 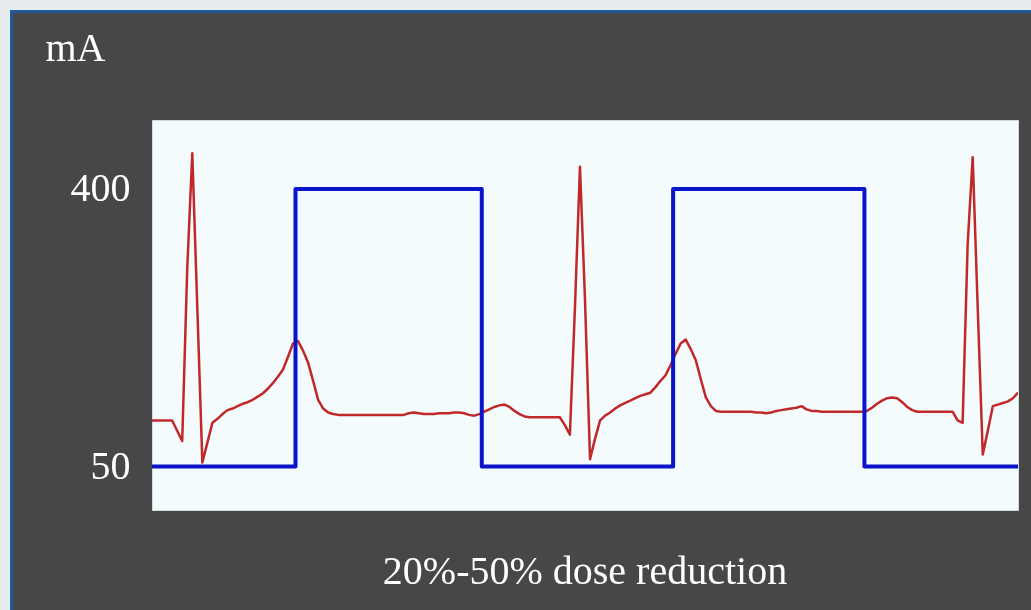 What do you see at coordinates (110, 465) in the screenshot?
I see `y-tick-label: 50` at bounding box center [110, 465].